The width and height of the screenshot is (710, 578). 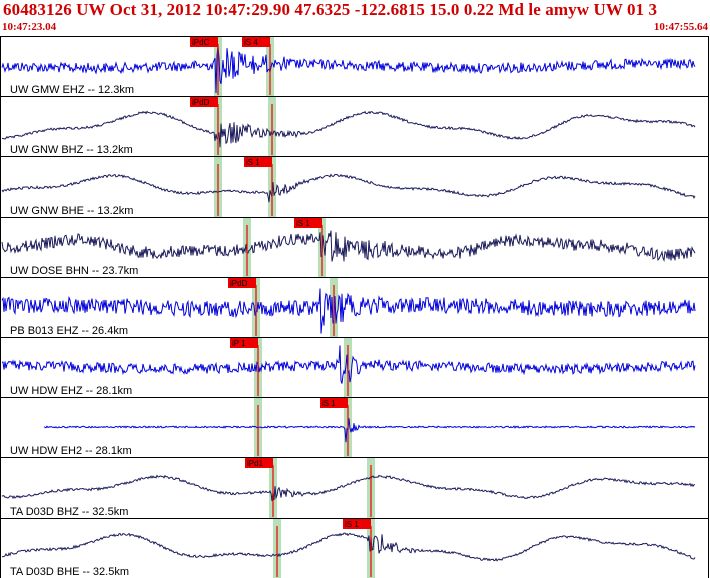 I want to click on trace-panel: iS 1 TA D03D BHE -- 32.5km, so click(x=354, y=548).